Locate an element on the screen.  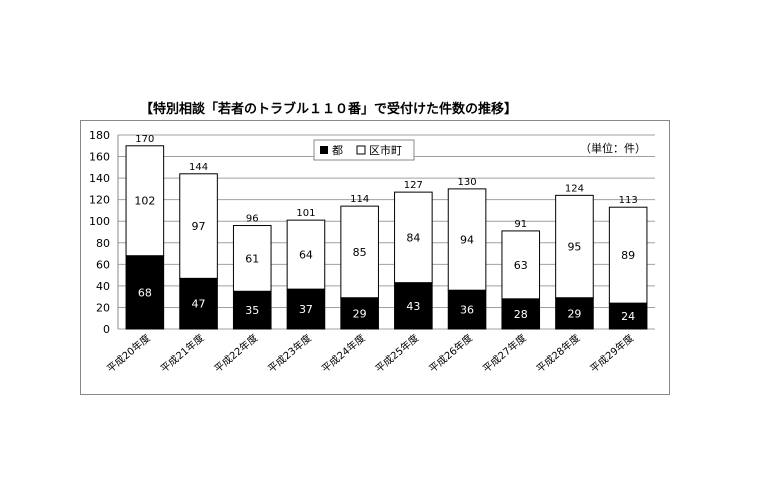
y-tick-label: 160 is located at coordinates (99, 157).